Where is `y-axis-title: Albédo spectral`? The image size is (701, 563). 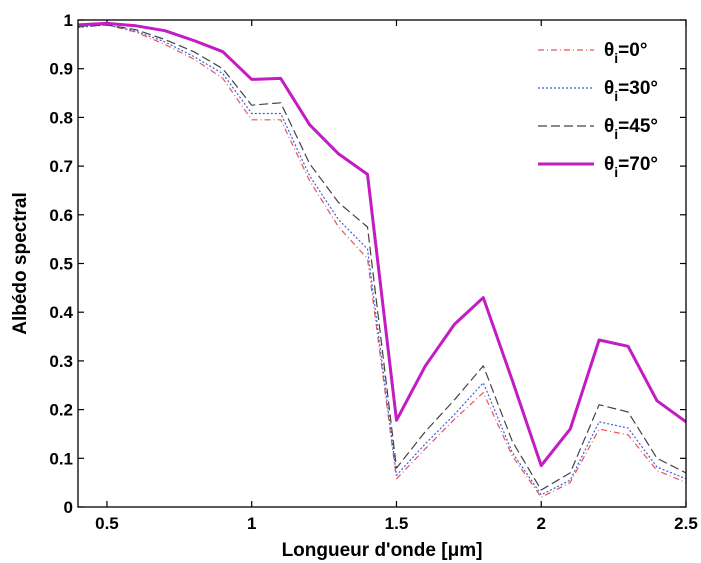 y-axis-title: Albédo spectral is located at coordinates (20, 263).